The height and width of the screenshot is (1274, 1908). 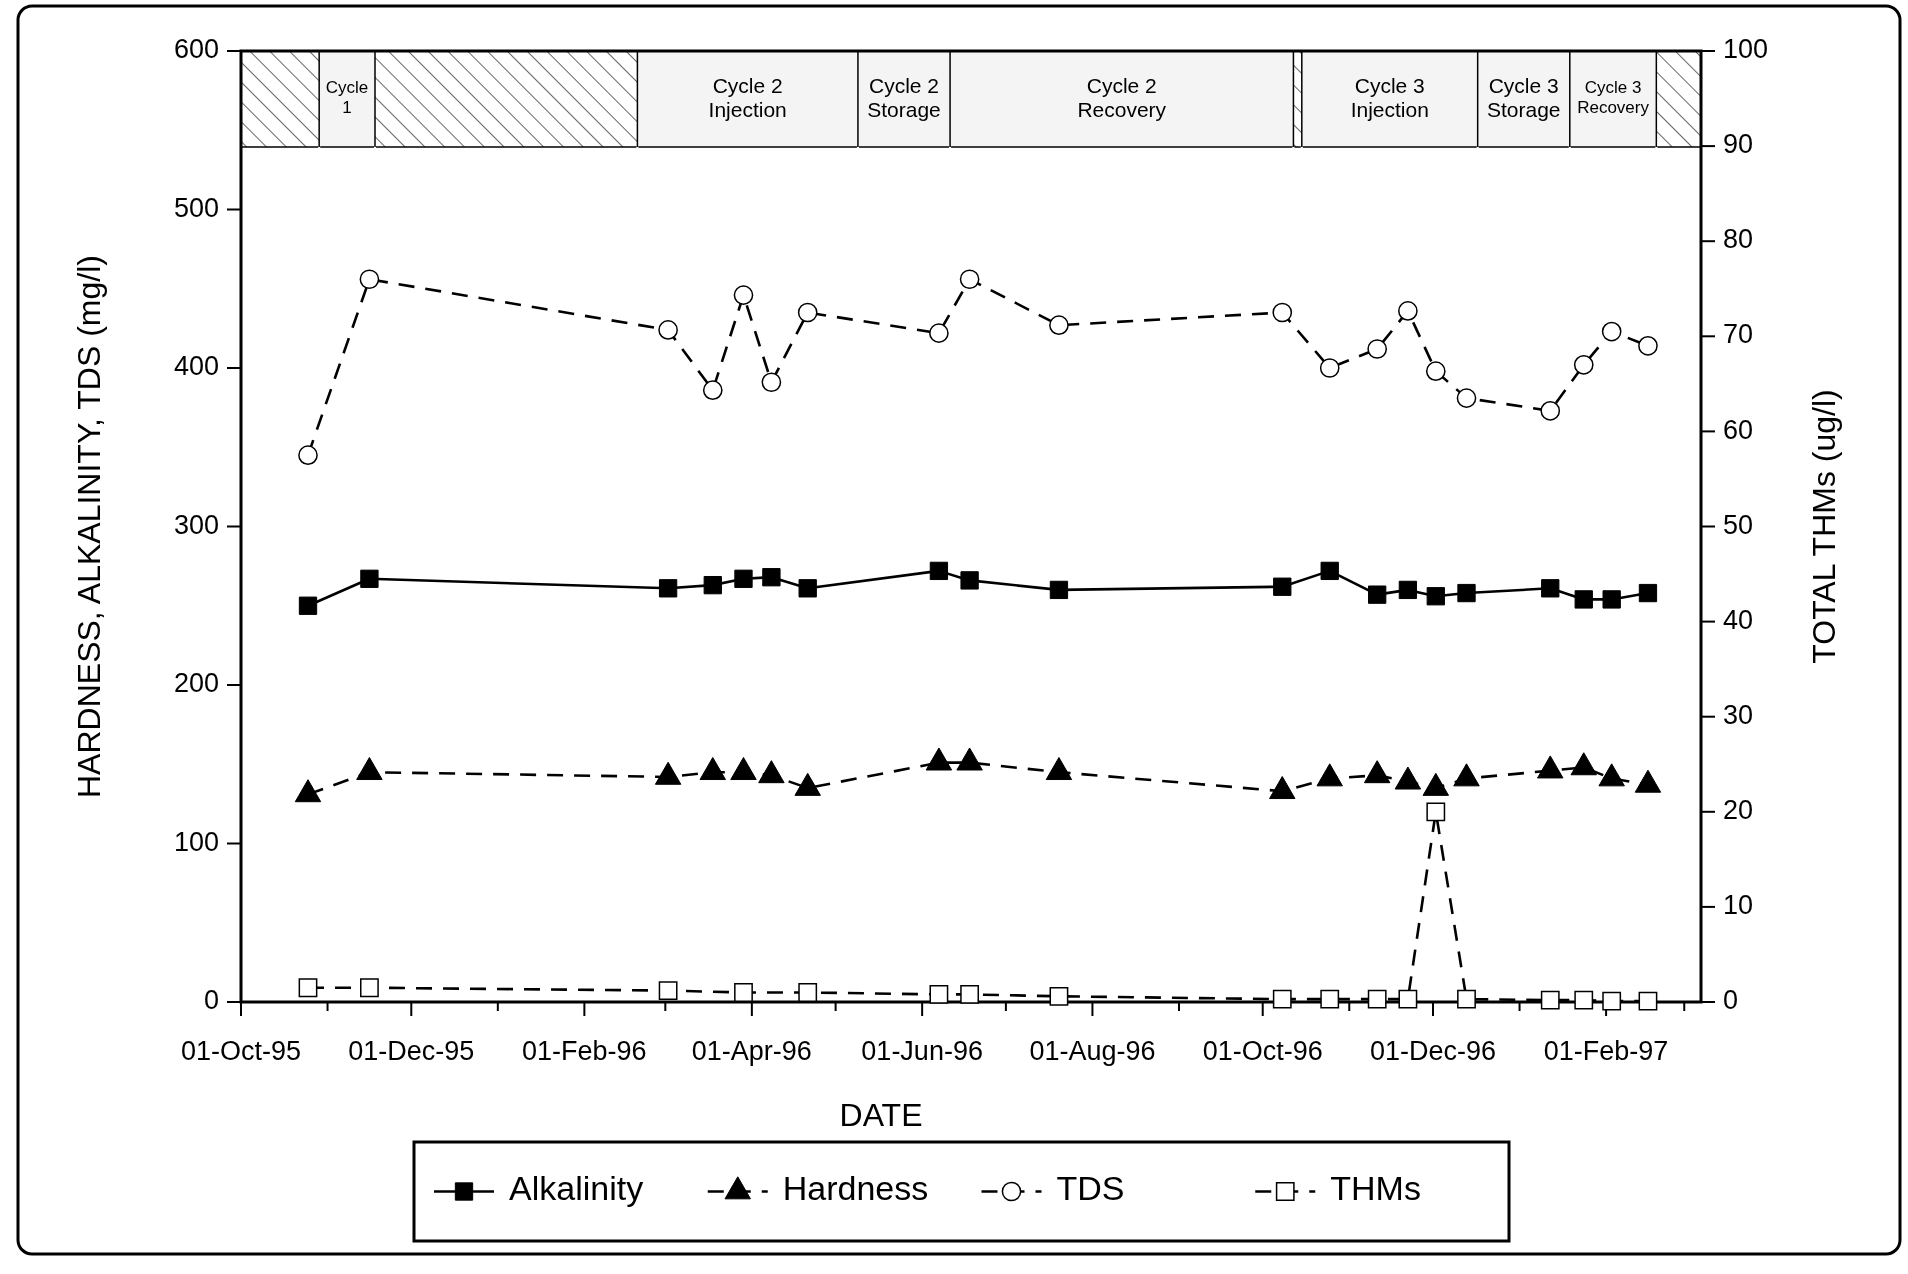 I want to click on x-tick-label: 01-Dec-95, so click(x=411, y=1051).